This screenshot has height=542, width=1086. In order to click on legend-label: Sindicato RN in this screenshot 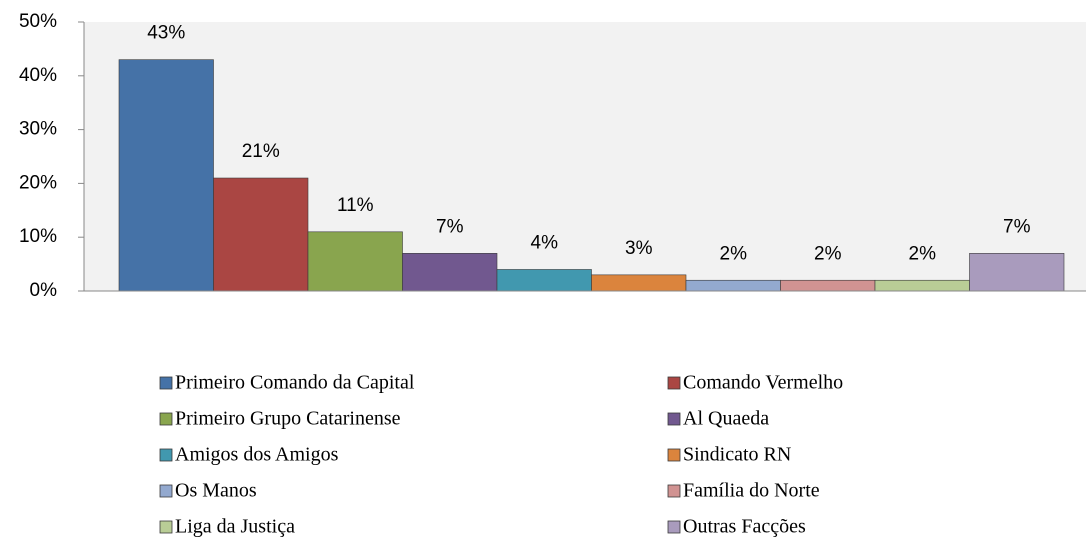, I will do `click(737, 455)`.